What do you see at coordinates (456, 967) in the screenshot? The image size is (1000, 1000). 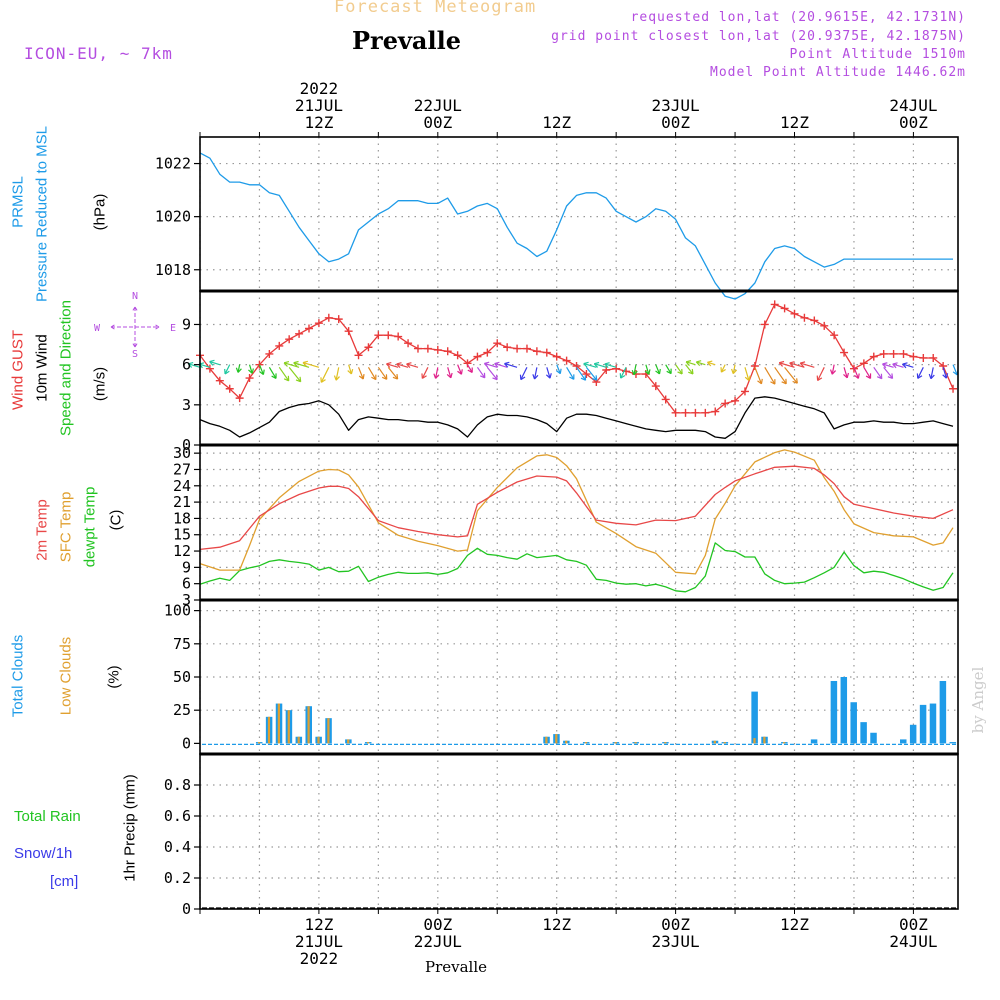 I see `footer-station-name: Prevalle` at bounding box center [456, 967].